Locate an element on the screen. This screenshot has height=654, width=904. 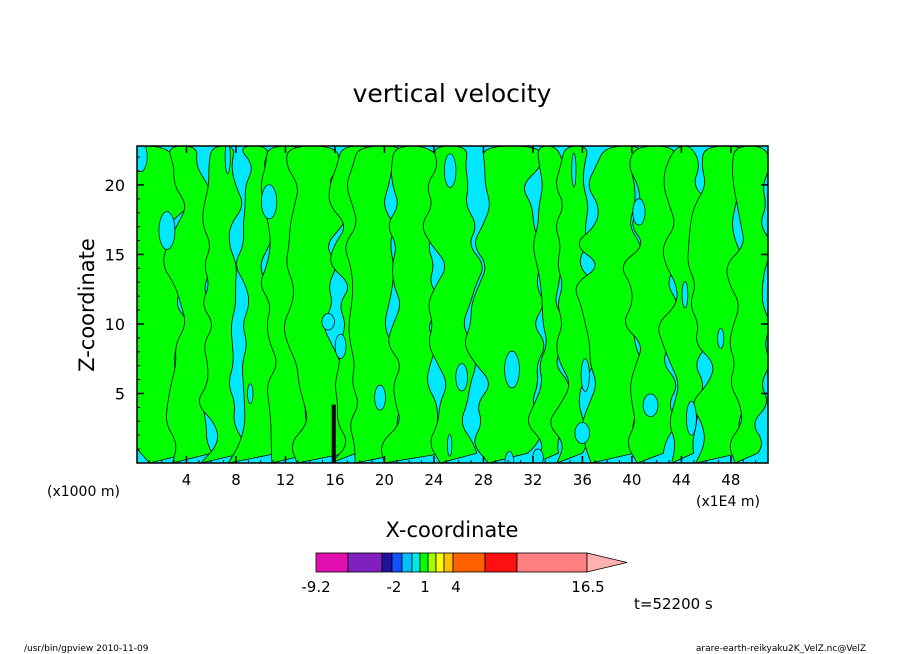
strong-updraft-core is located at coordinates (333, 433).